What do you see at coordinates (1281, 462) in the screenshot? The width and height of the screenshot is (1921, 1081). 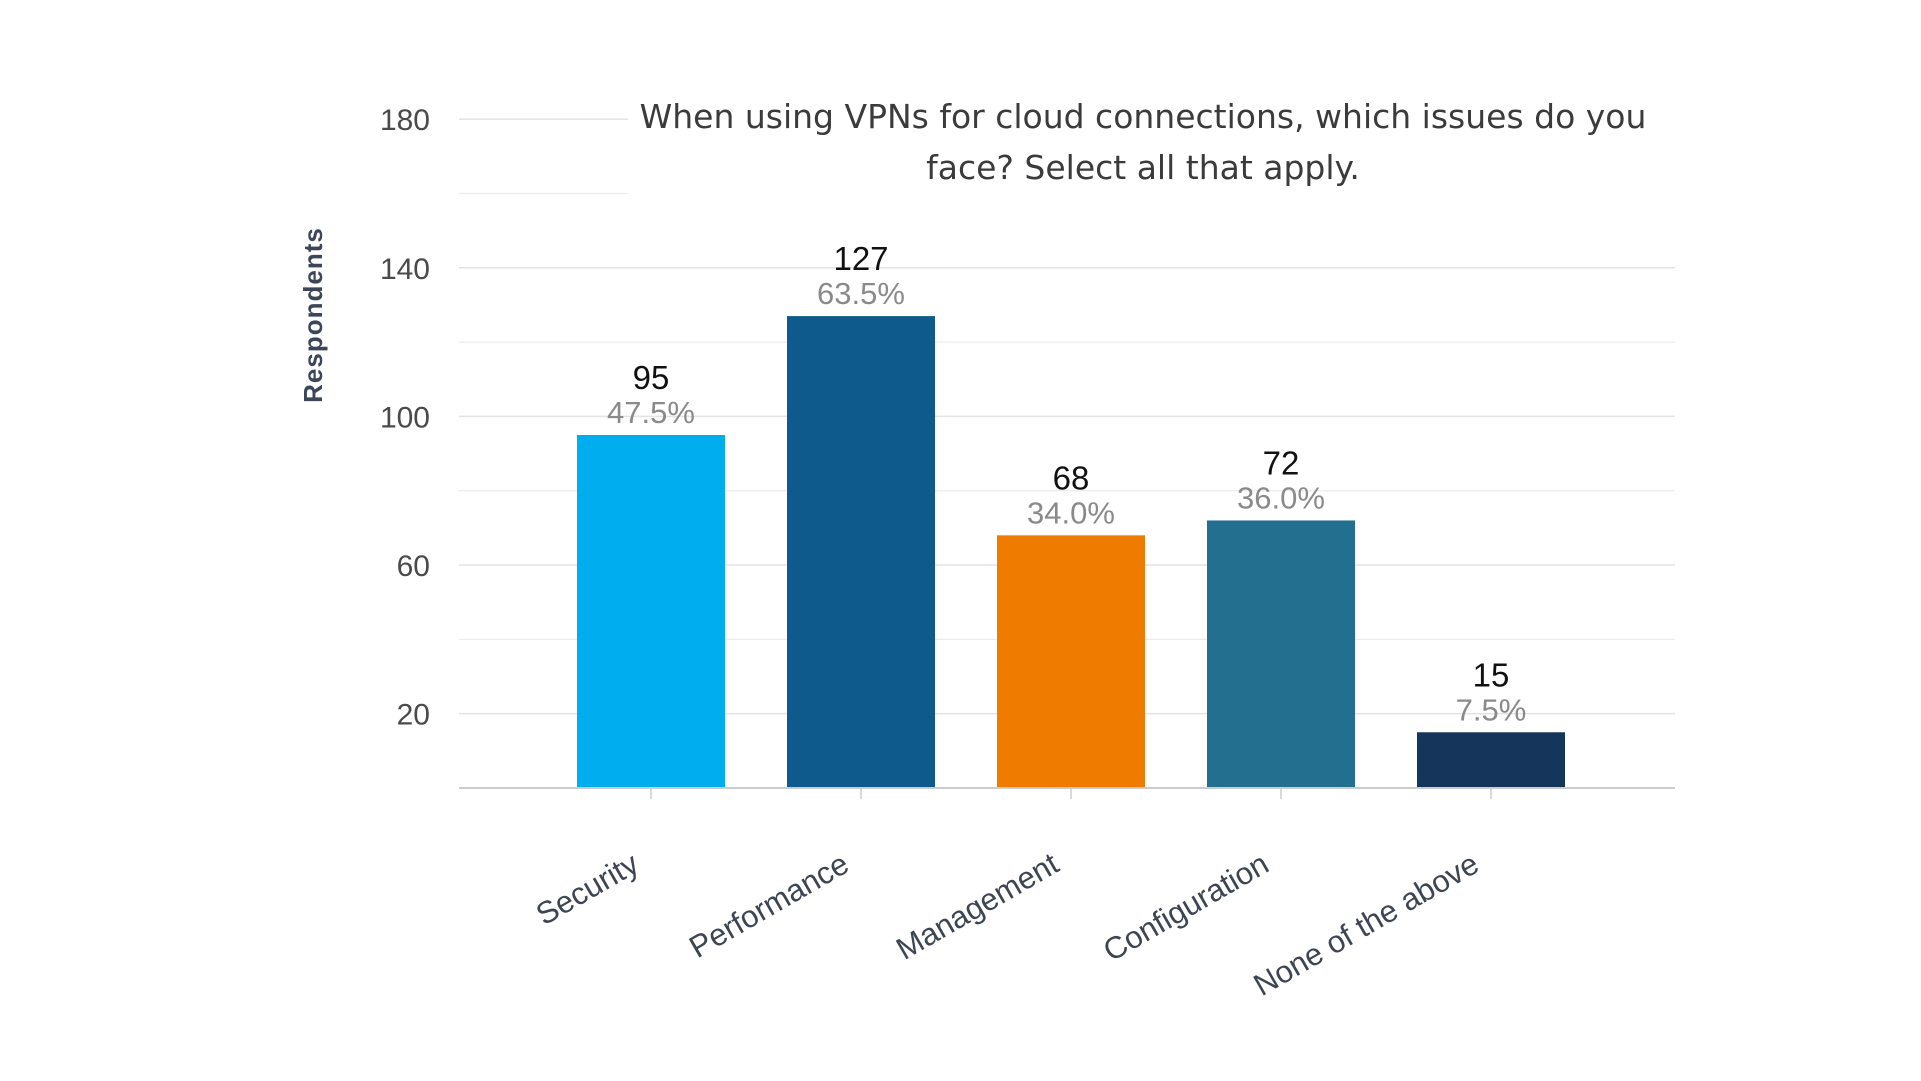 I see `bar-value-label: 72` at bounding box center [1281, 462].